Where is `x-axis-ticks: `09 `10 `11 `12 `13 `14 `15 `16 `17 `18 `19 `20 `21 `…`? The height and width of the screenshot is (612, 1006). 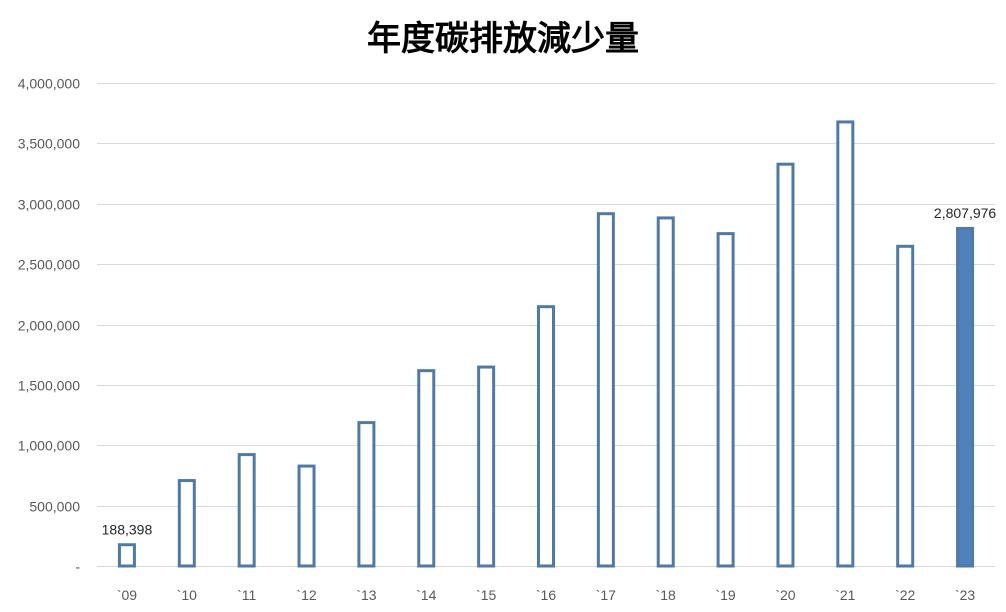
x-axis-ticks: `09 `10 `11 `12 `13 `14 `15 `16 `17 `18 `19 `20 `21 `… is located at coordinates (546, 595).